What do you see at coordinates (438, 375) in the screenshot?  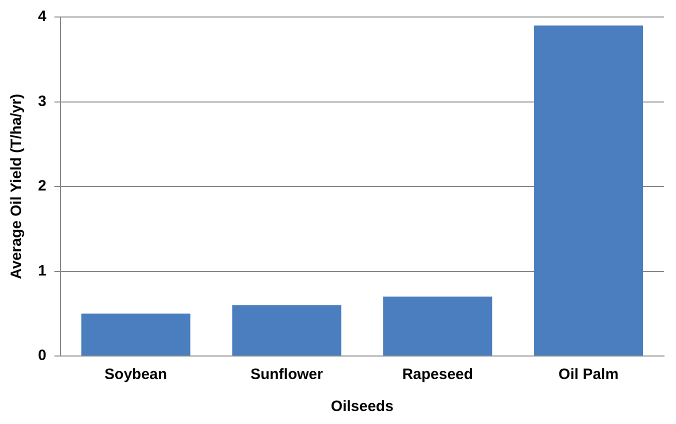 I see `x-tick-label: Rapeseed` at bounding box center [438, 375].